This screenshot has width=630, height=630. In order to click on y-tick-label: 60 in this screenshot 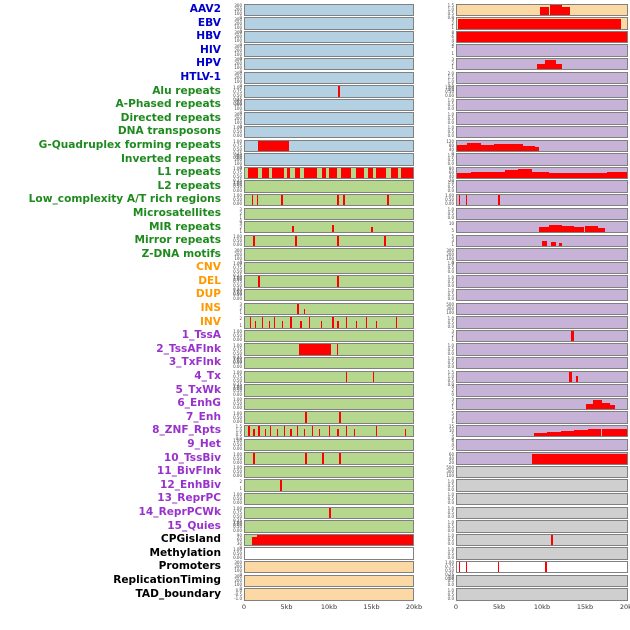, I will do `click(451, 173)`.